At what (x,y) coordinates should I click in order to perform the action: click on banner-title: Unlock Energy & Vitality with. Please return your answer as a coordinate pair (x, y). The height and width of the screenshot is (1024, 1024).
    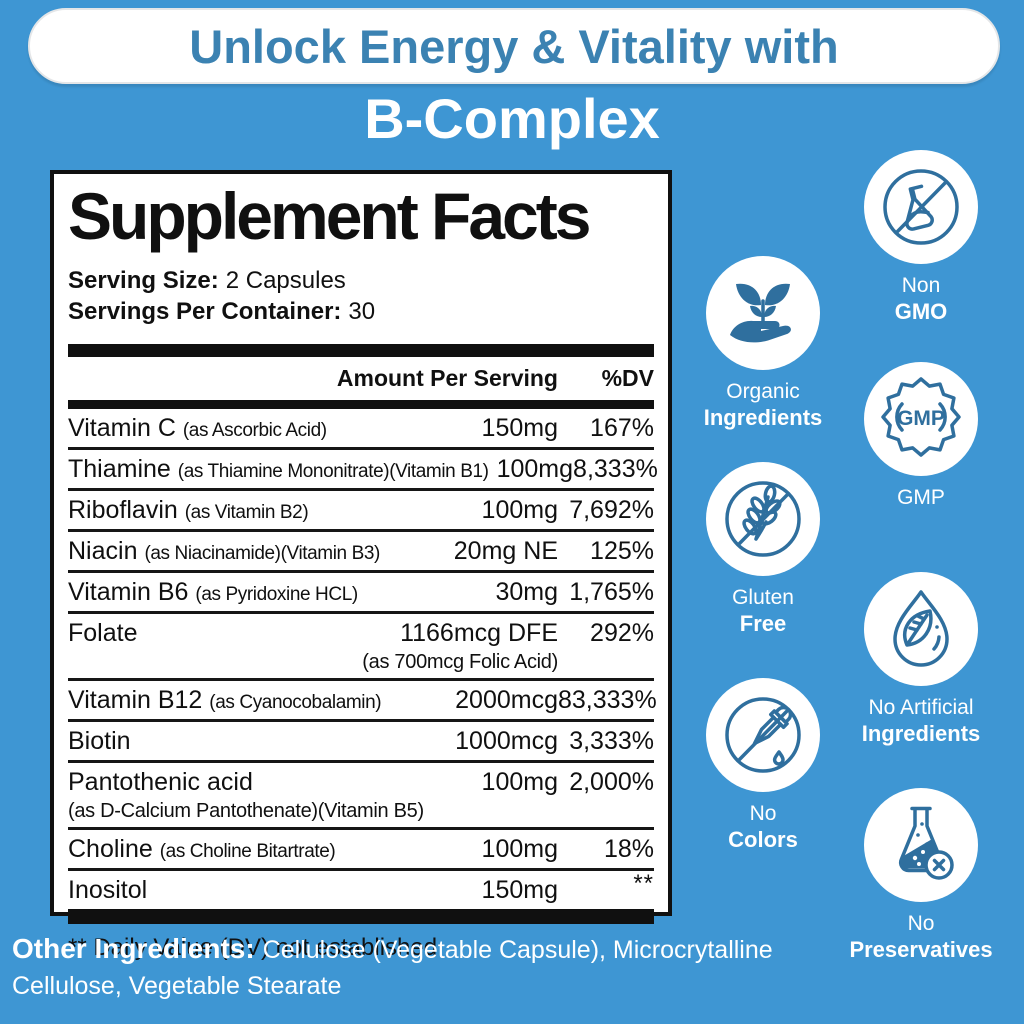
    Looking at the image, I should click on (514, 46).